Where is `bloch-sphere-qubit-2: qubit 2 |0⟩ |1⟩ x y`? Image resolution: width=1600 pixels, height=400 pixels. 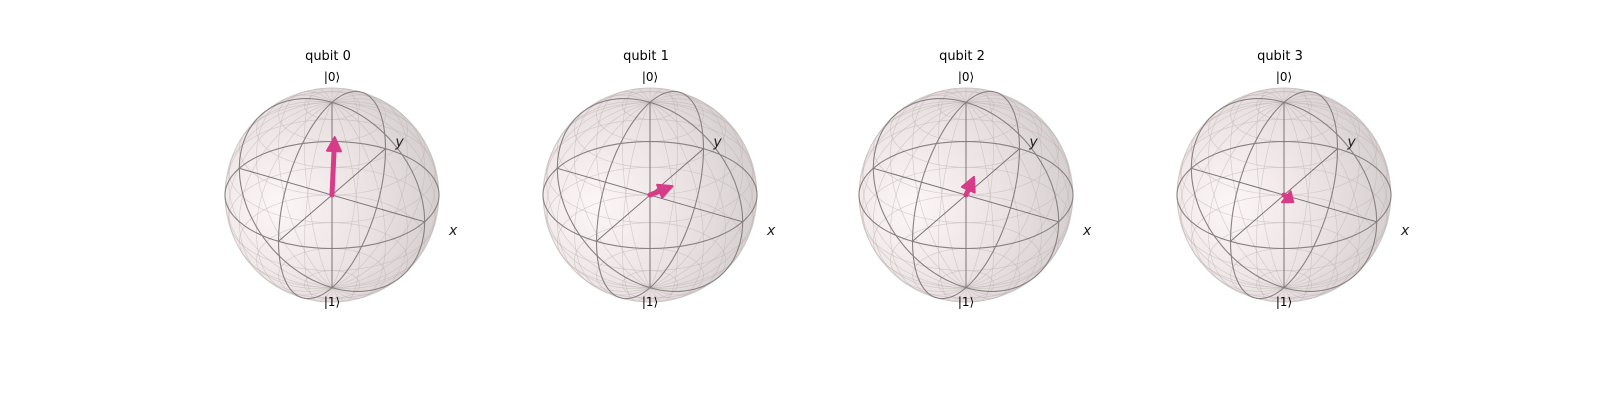 bloch-sphere-qubit-2: qubit 2 |0⟩ |1⟩ x y is located at coordinates (975, 179).